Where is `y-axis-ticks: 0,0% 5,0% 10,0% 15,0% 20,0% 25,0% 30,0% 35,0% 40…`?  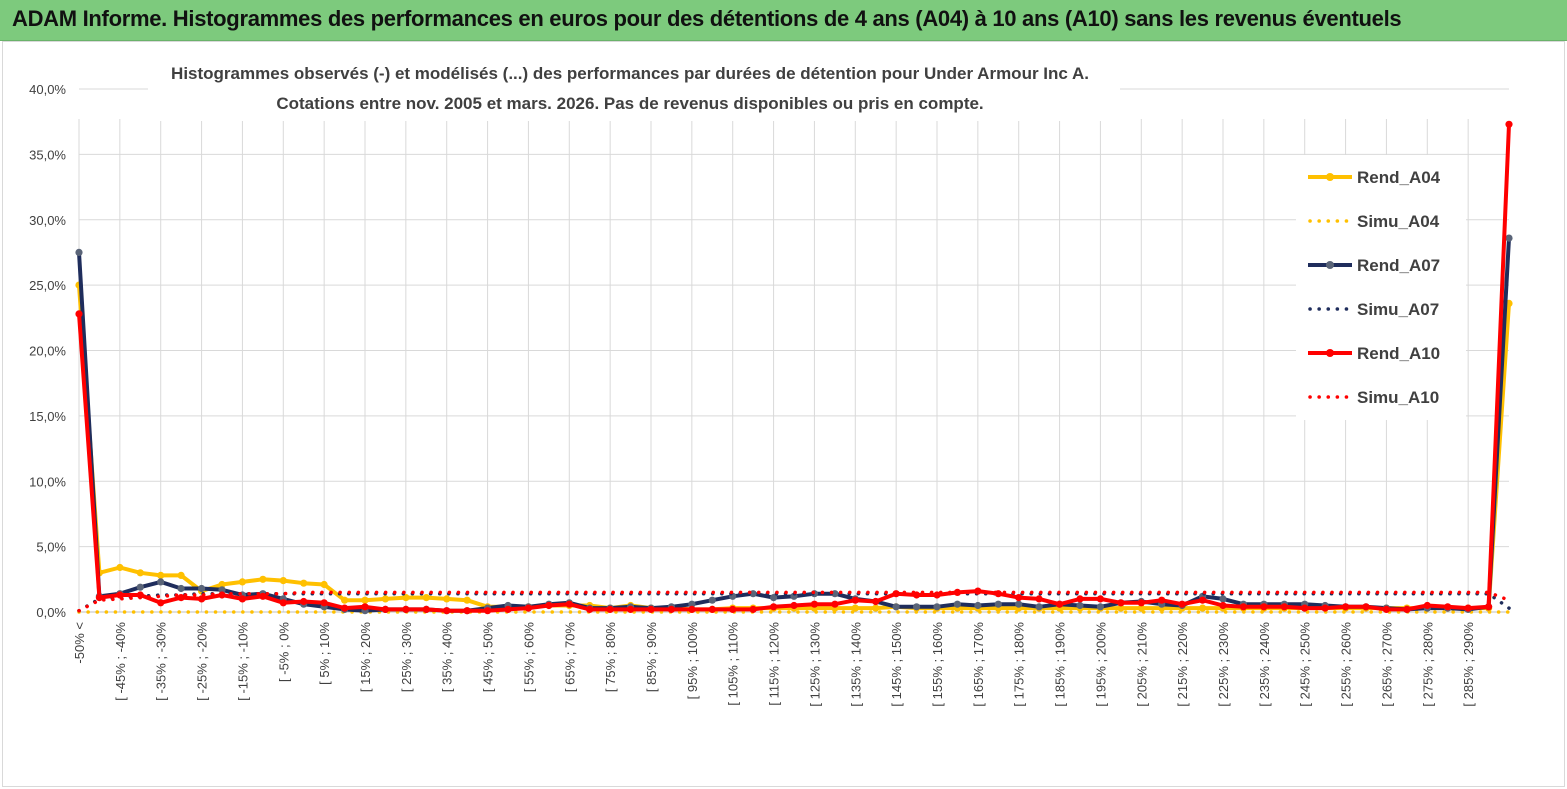 y-axis-ticks: 0,0% 5,0% 10,0% 15,0% 20,0% 25,0% 30,0% 35,0% 40… is located at coordinates (47, 351).